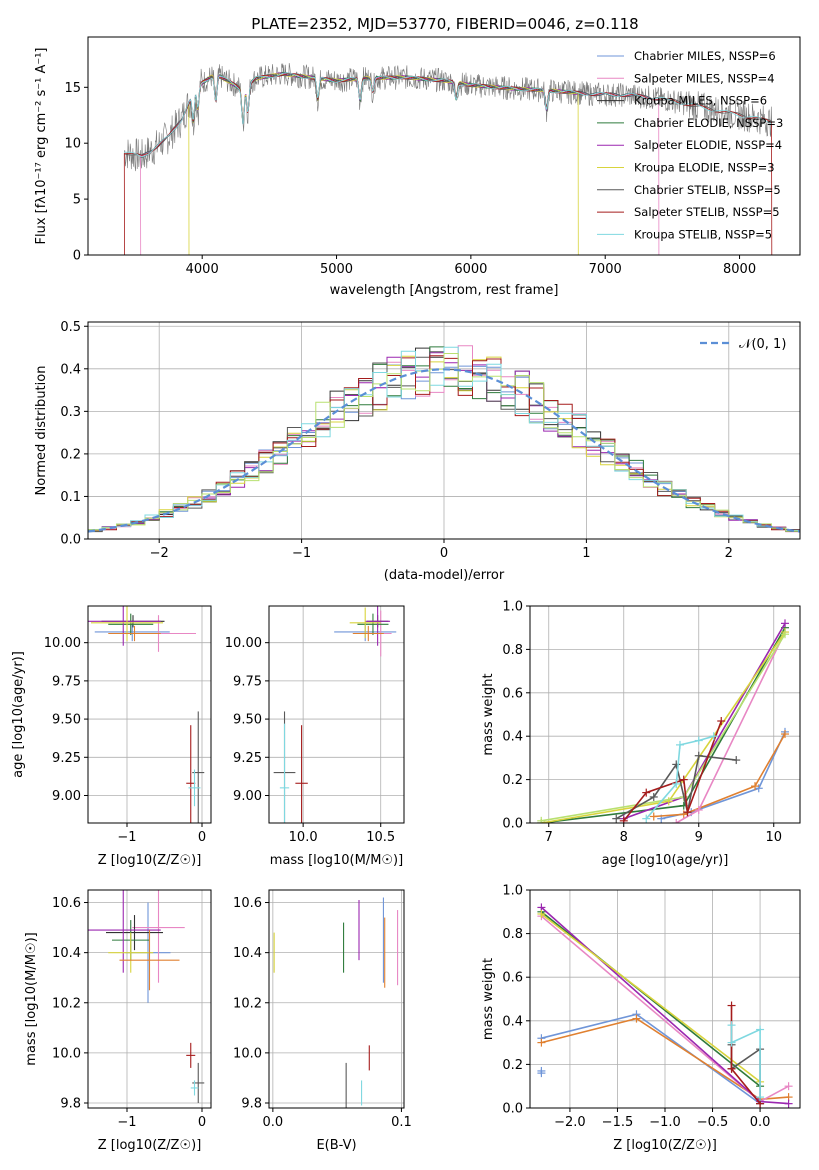  Describe the element at coordinates (704, 168) in the screenshot. I see `legend-label: Kroupa ELODIE, NSSP=3` at that location.